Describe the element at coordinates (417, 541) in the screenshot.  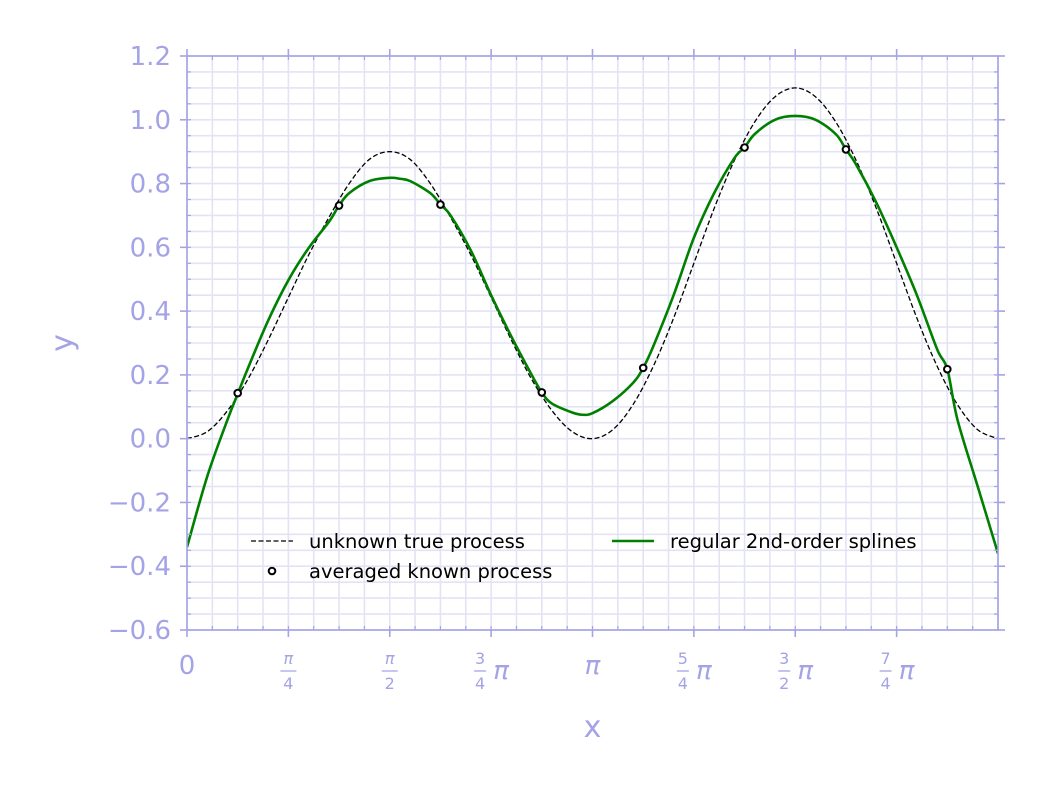
I see `legend-label-unknown-true-process: unknown true process` at that location.